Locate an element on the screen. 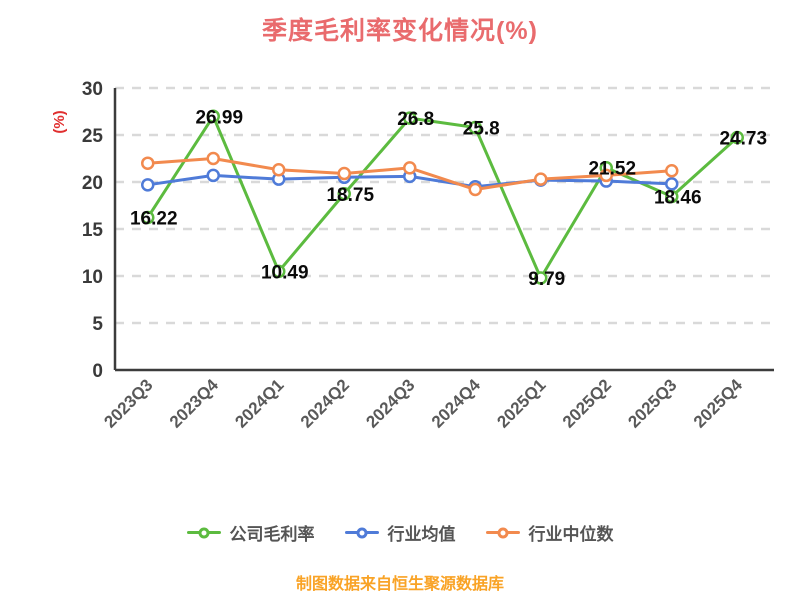 The width and height of the screenshot is (800, 600). x-category-label: 2025Q2 is located at coordinates (587, 403).